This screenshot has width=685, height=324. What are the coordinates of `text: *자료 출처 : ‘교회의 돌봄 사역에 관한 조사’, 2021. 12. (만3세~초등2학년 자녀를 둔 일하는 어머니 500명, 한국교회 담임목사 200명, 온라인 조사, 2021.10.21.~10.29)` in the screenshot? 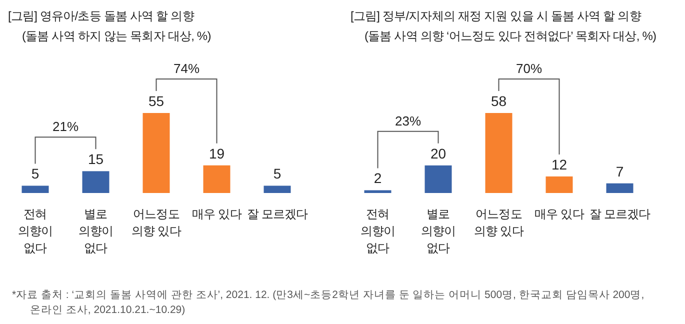 It's located at (328, 302).